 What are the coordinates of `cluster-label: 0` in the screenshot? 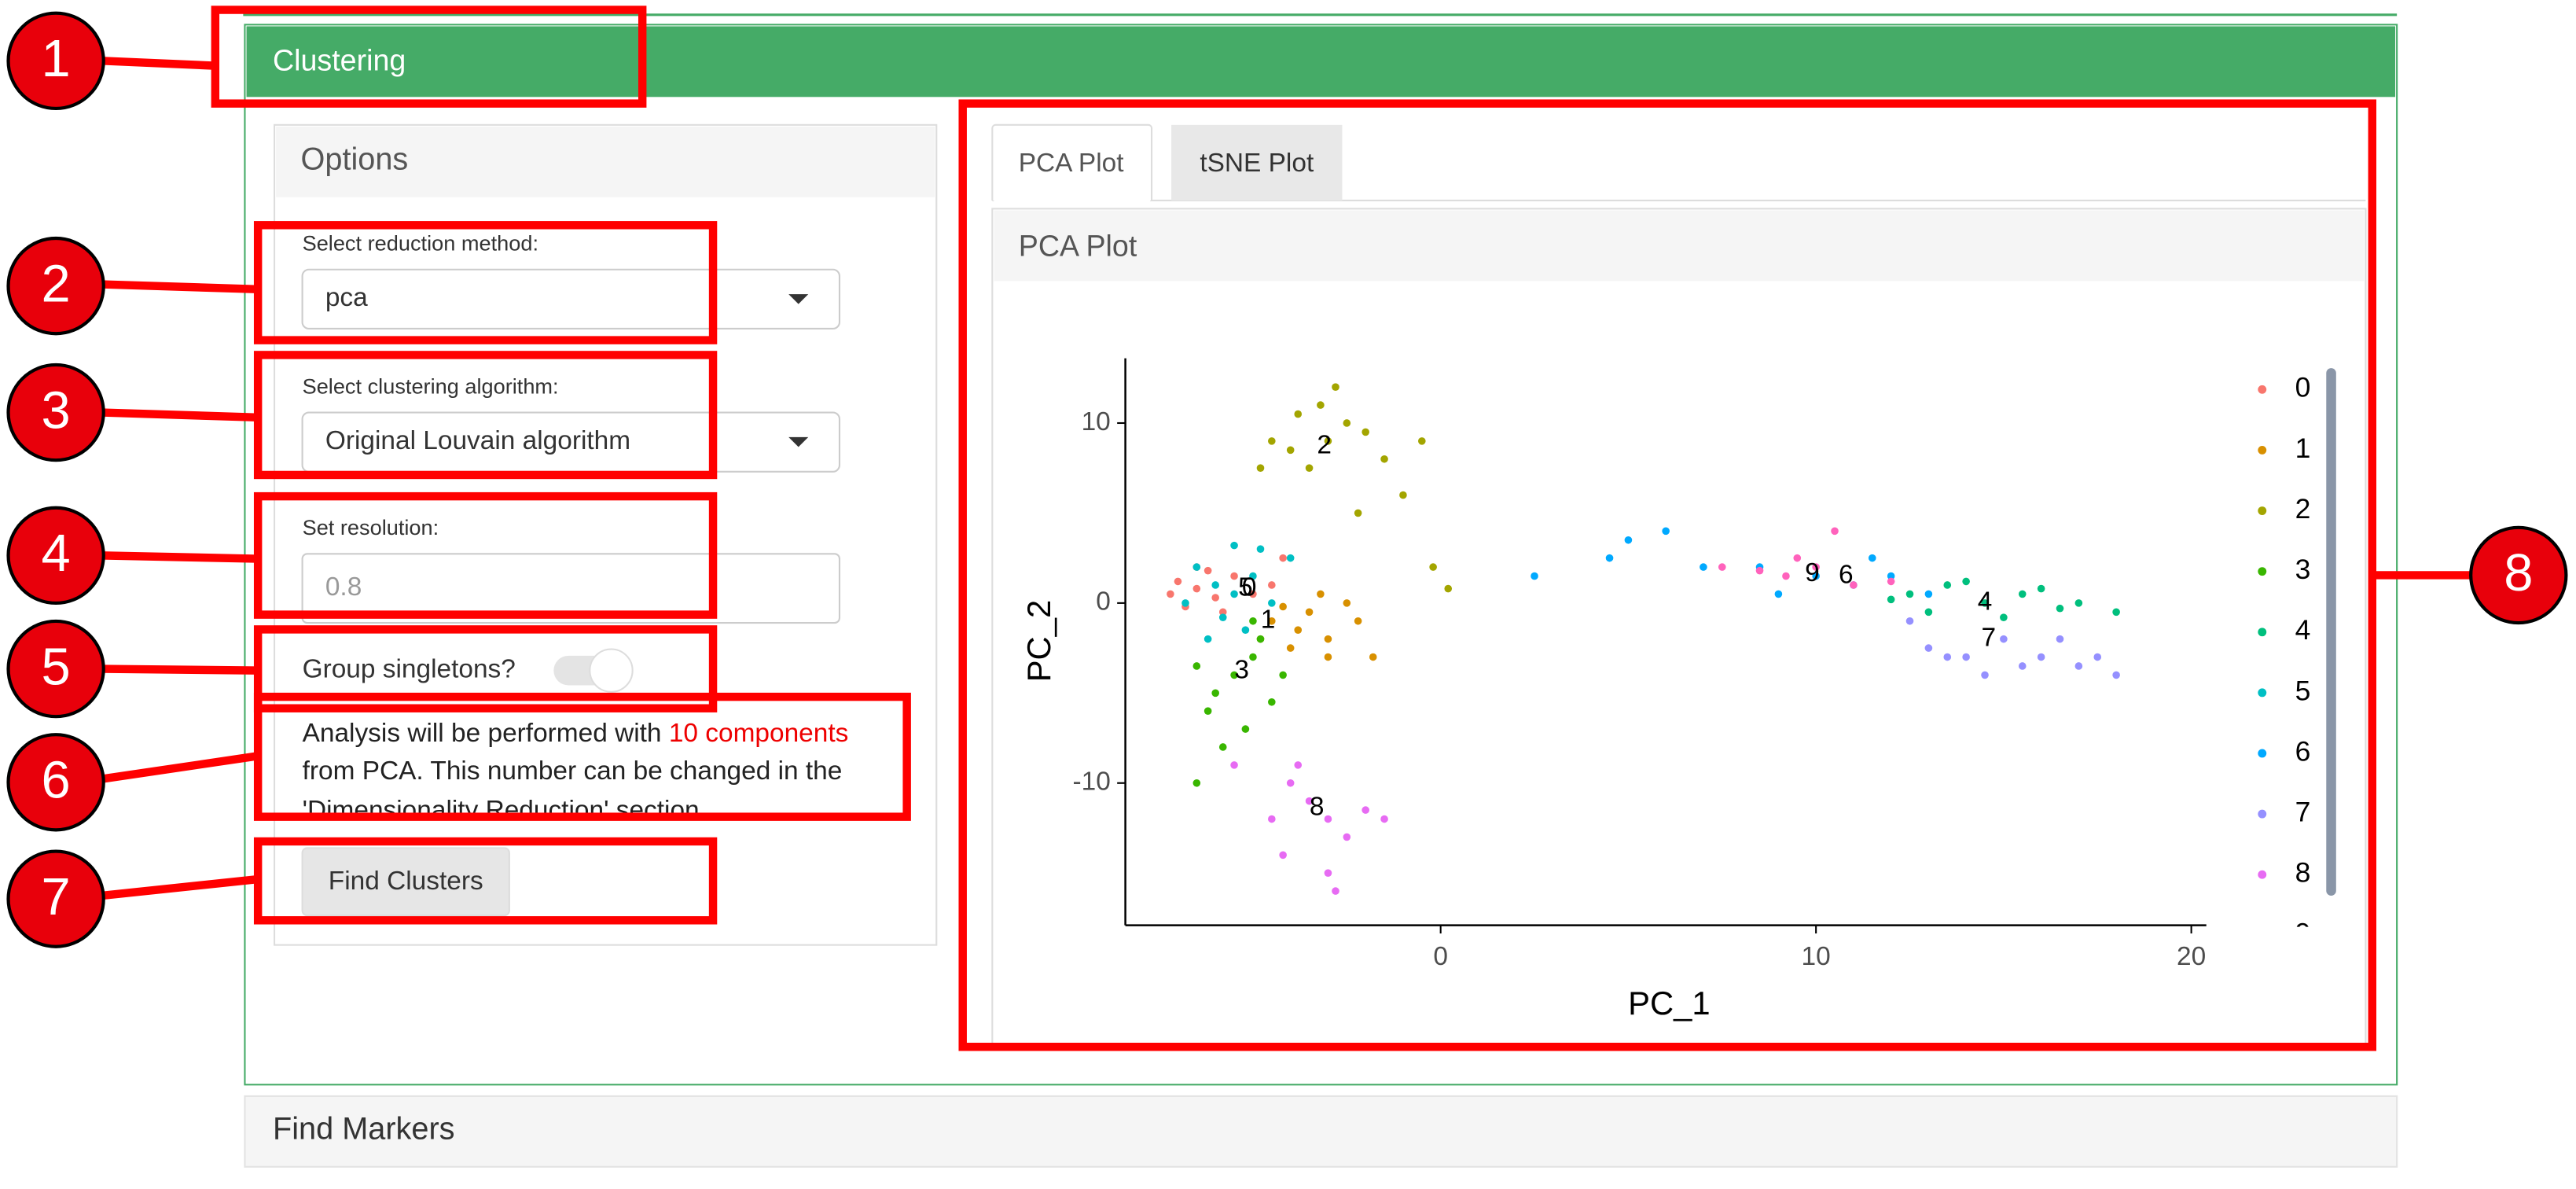 It's located at (1249, 587).